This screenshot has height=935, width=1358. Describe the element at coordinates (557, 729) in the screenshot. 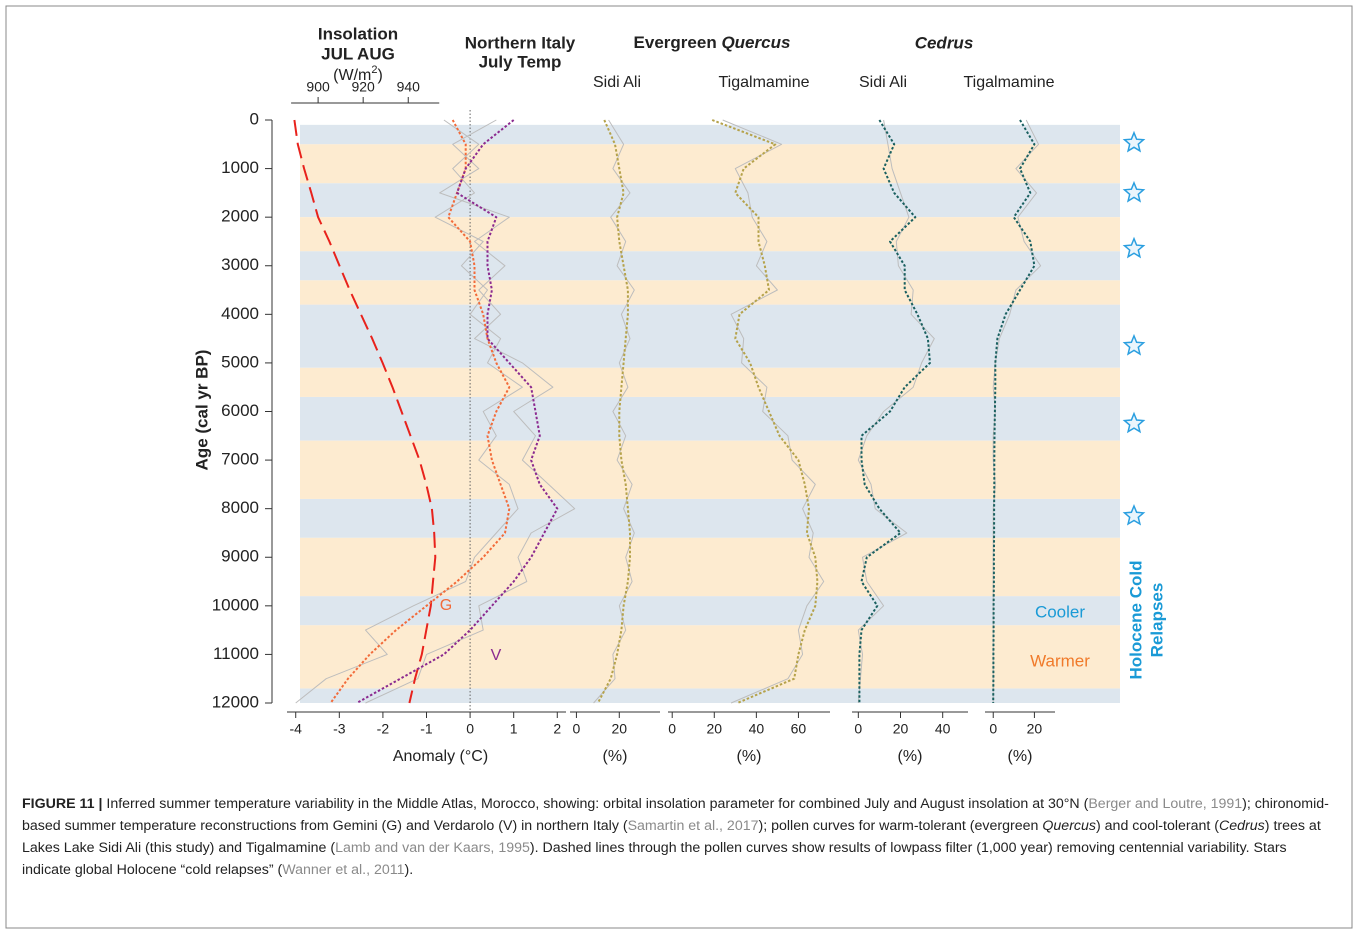

I see `x-tick-label: 2` at that location.